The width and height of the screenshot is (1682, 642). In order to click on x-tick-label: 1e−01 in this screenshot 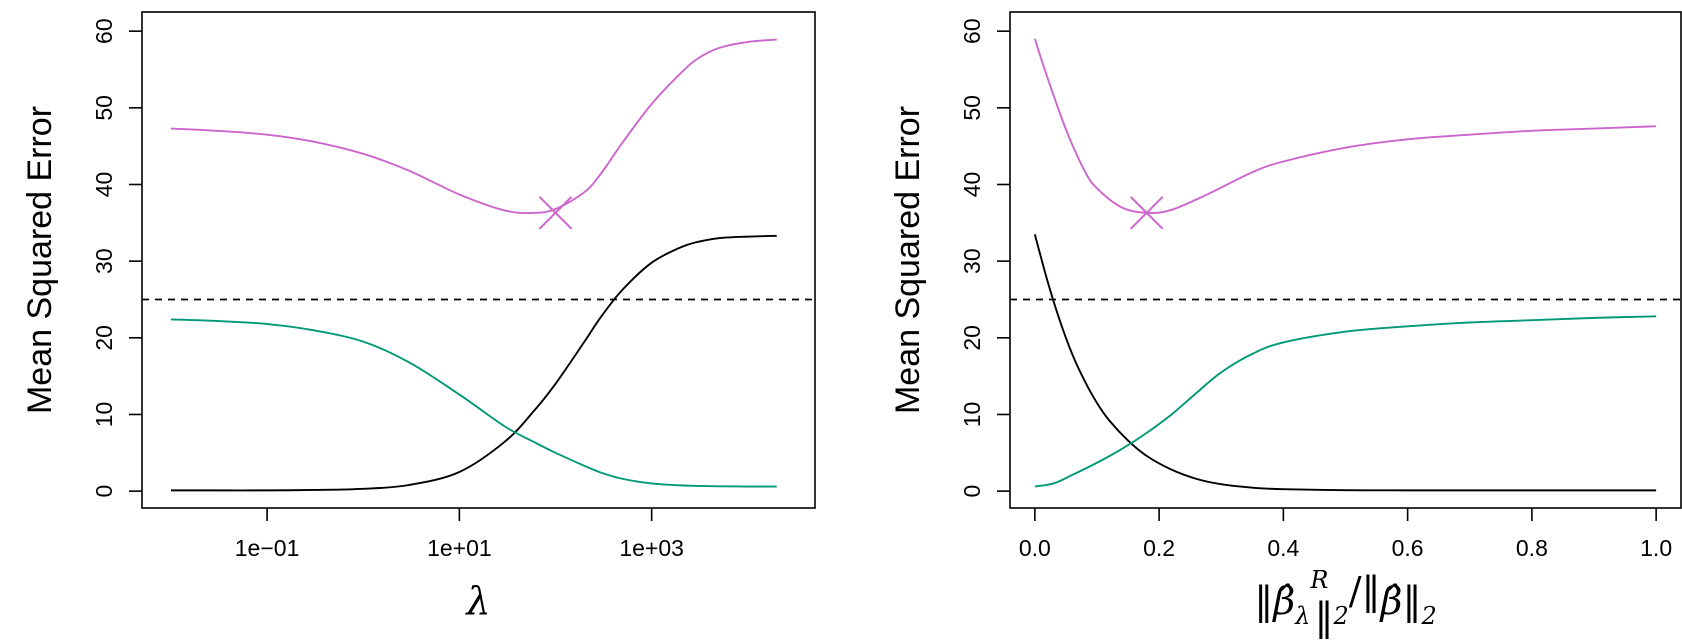, I will do `click(267, 548)`.